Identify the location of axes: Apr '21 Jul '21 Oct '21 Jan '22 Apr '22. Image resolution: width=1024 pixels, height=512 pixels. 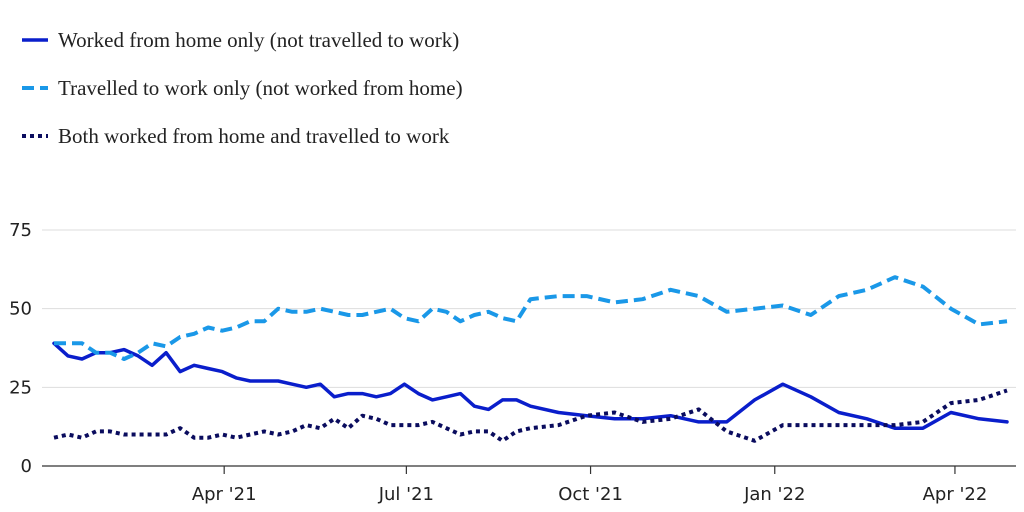
(529, 485).